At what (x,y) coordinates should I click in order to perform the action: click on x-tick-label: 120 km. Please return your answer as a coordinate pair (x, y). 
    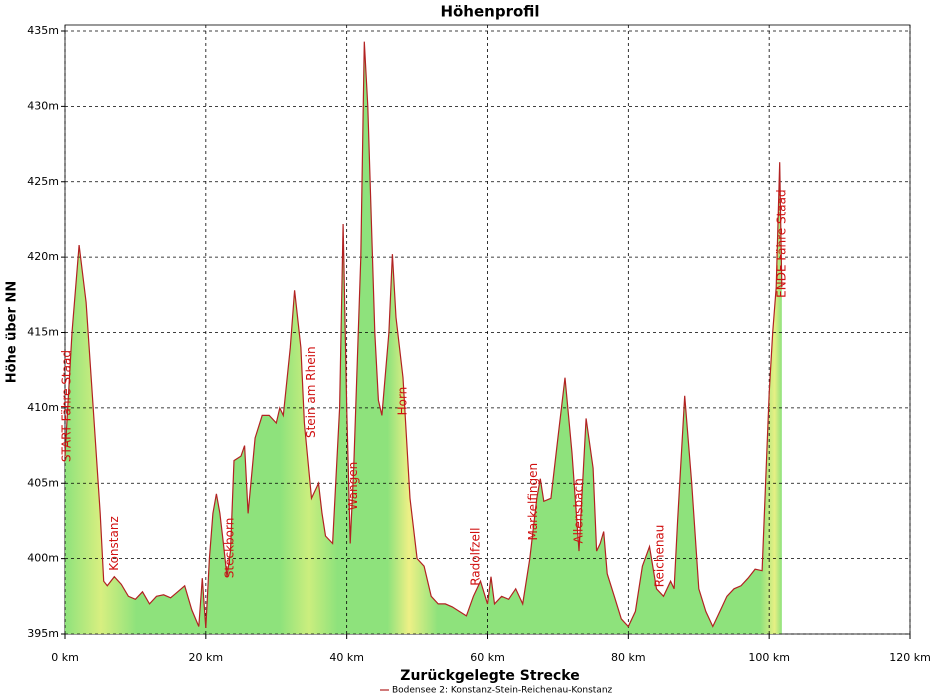
    Looking at the image, I should click on (910, 657).